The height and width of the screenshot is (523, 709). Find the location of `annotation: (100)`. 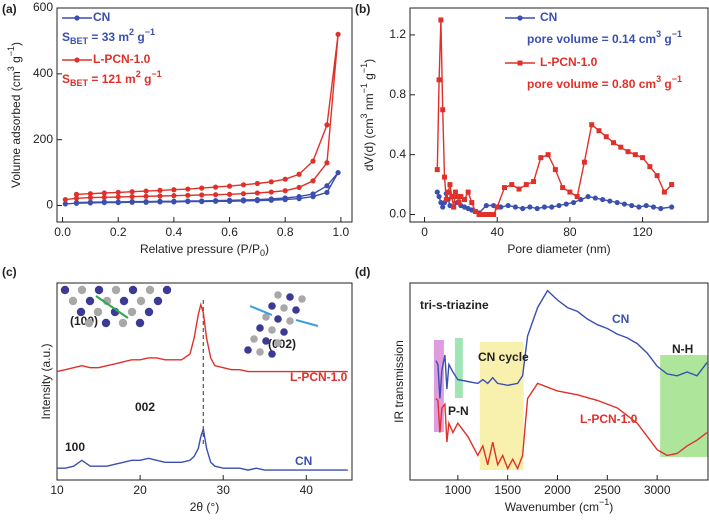

annotation: (100) is located at coordinates (84, 321).